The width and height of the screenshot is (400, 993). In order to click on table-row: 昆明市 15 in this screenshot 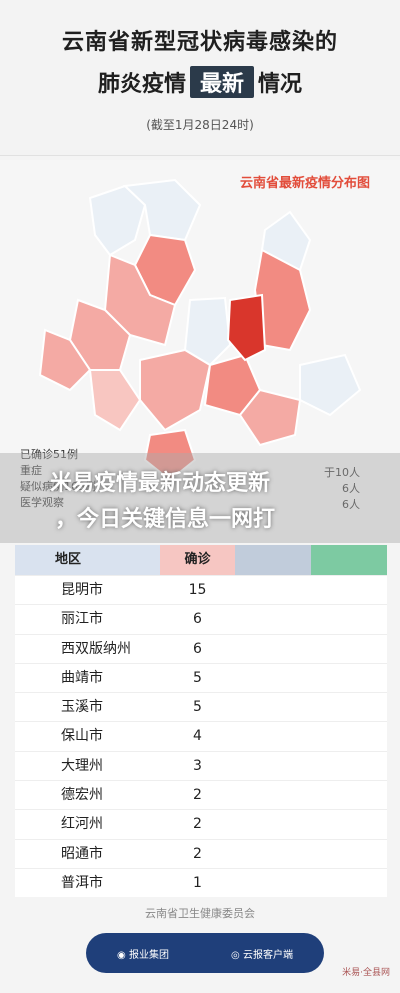, I will do `click(201, 589)`.